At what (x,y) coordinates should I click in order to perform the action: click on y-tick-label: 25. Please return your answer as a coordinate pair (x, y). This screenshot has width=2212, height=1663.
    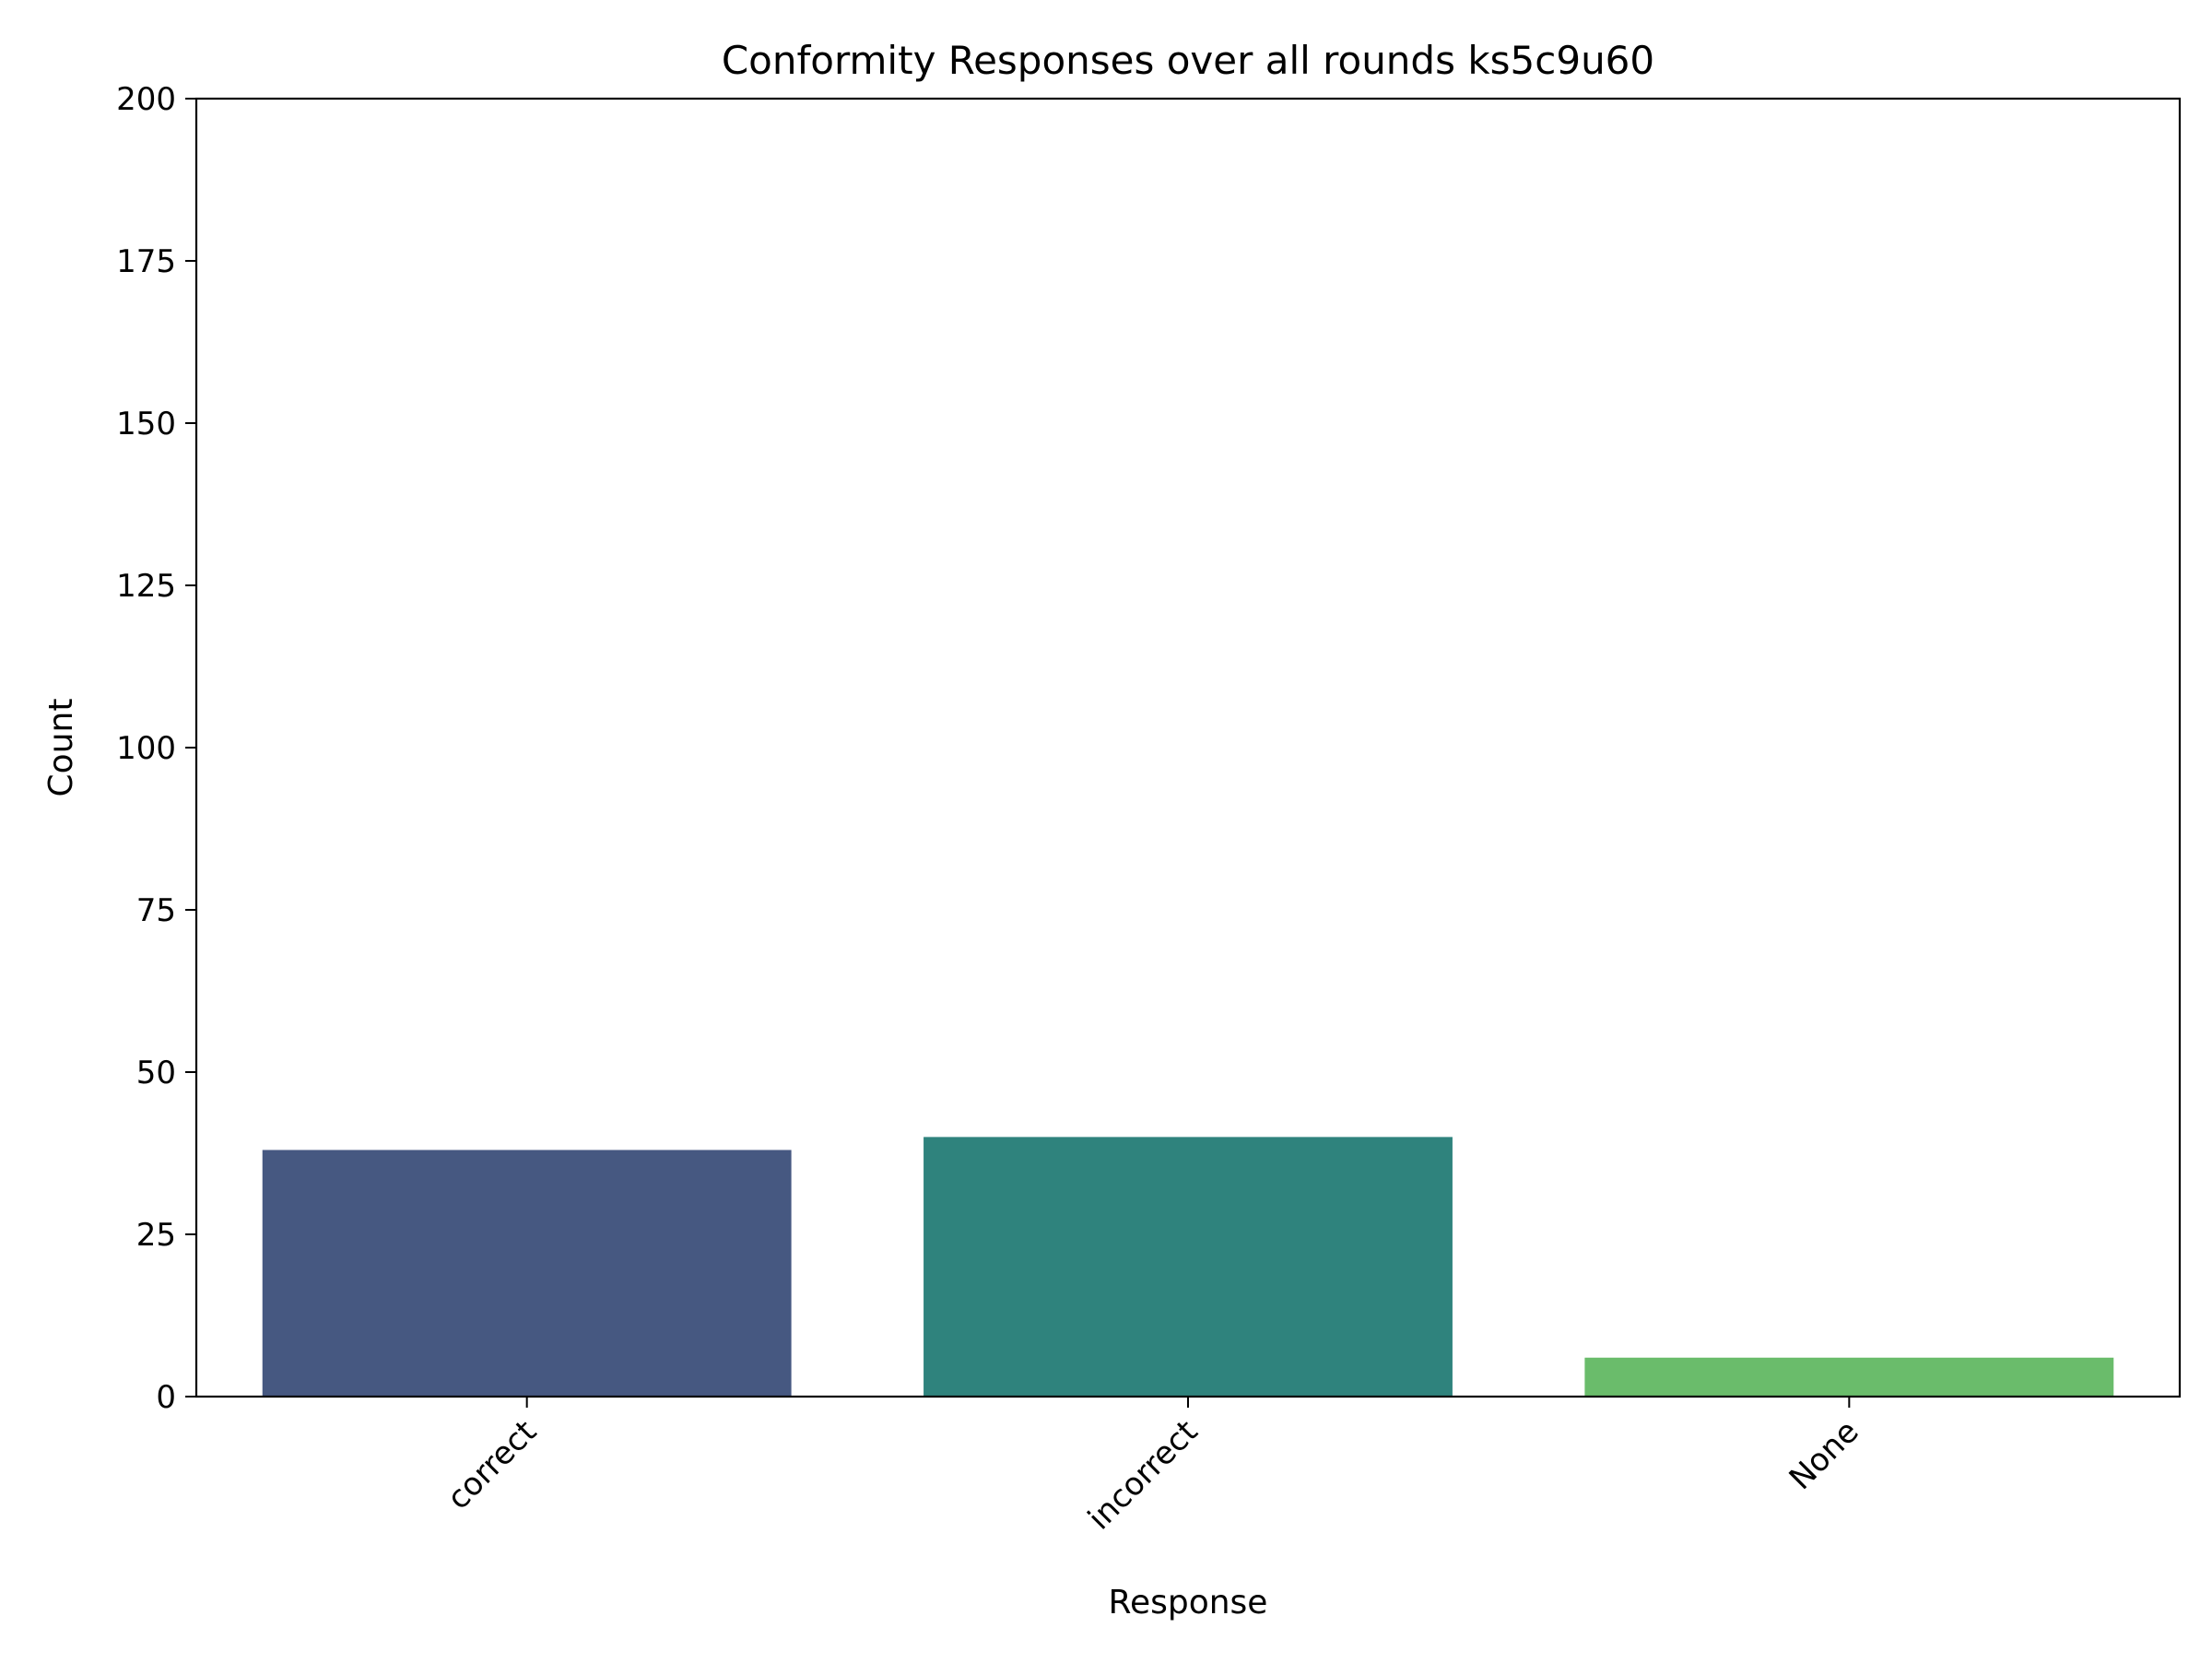
    Looking at the image, I should click on (156, 1235).